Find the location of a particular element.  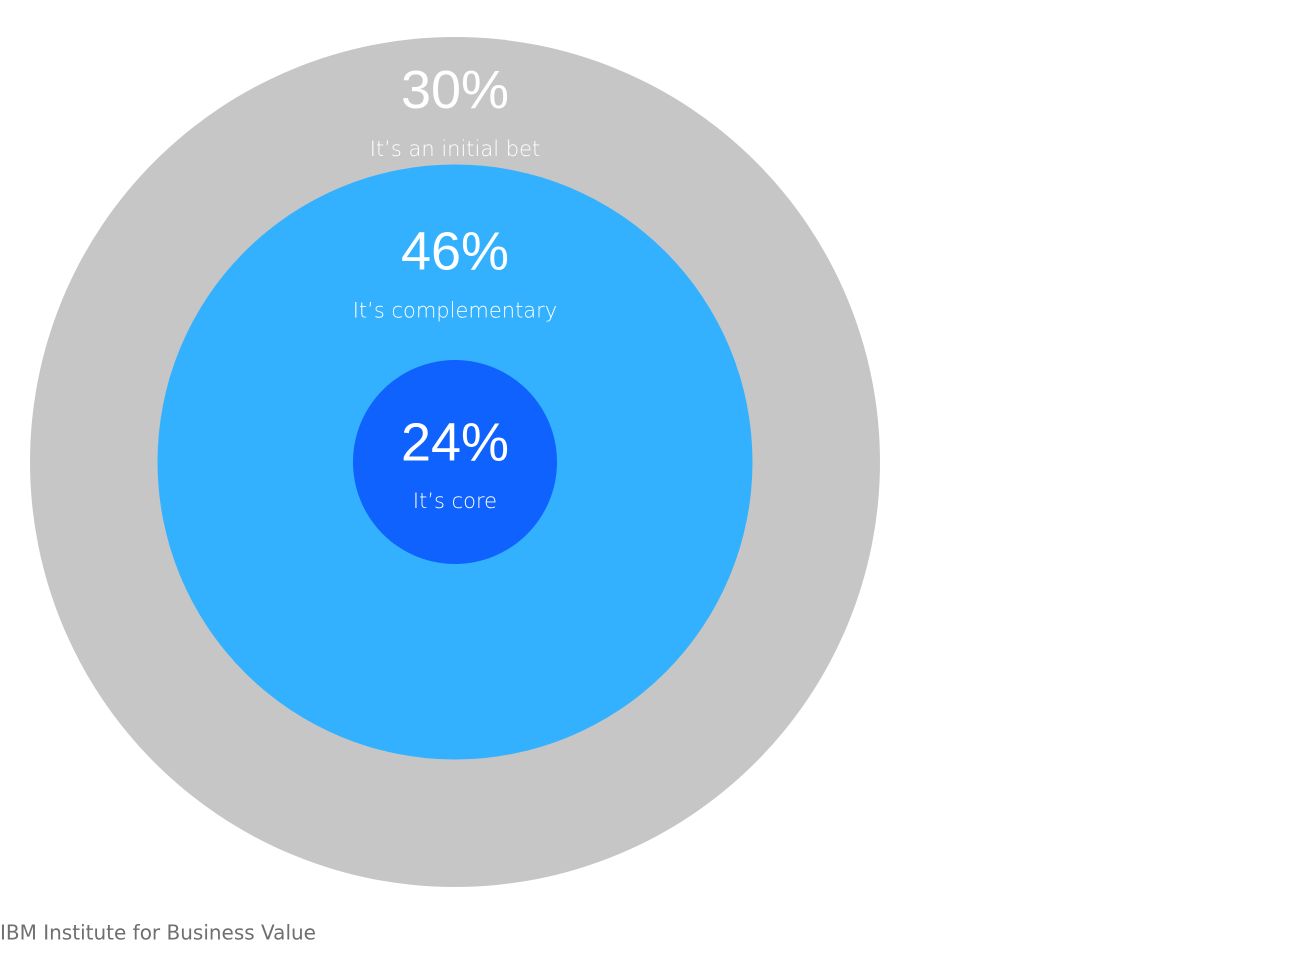

category-label: It’s an initial bet is located at coordinates (455, 149).